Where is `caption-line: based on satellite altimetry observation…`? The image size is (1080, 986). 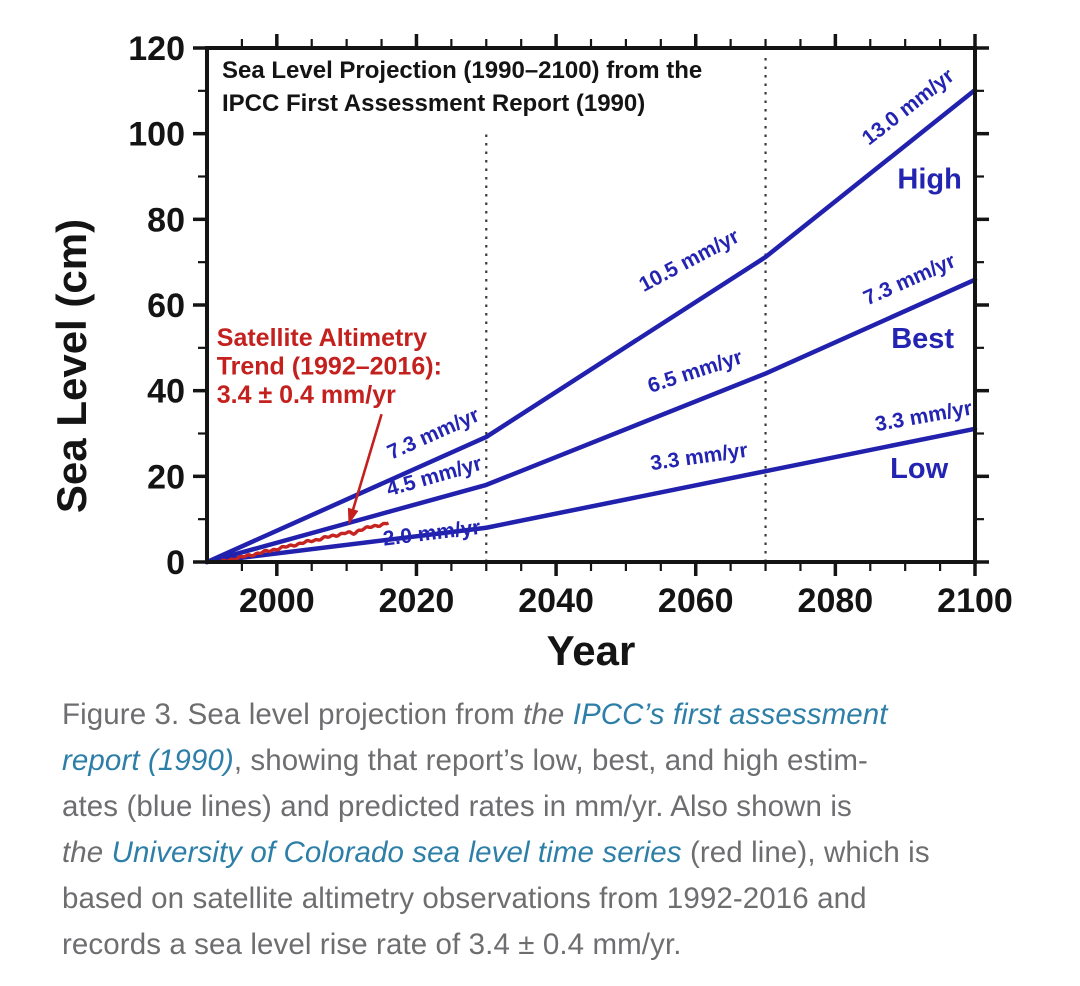 caption-line: based on satellite altimetry observation… is located at coordinates (552, 899).